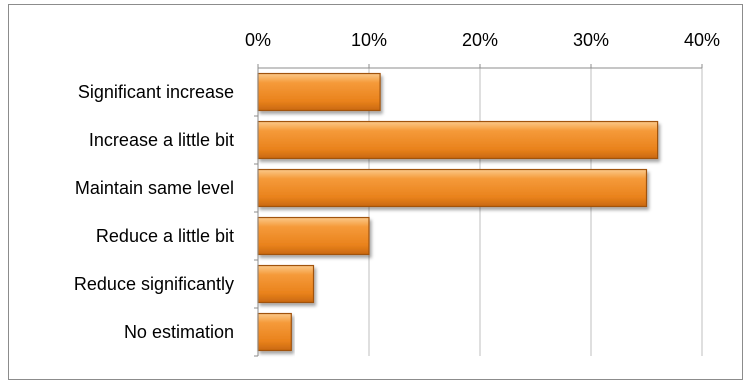  I want to click on category-label: Reduce significantly, so click(154, 284).